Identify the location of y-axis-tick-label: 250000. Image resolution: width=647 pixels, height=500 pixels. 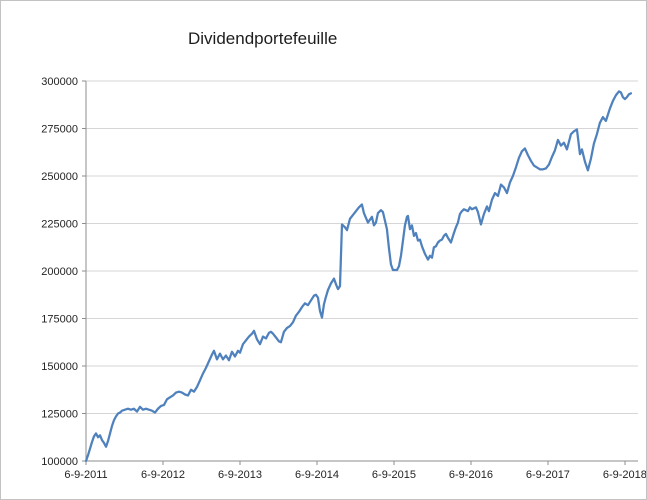
(59, 177).